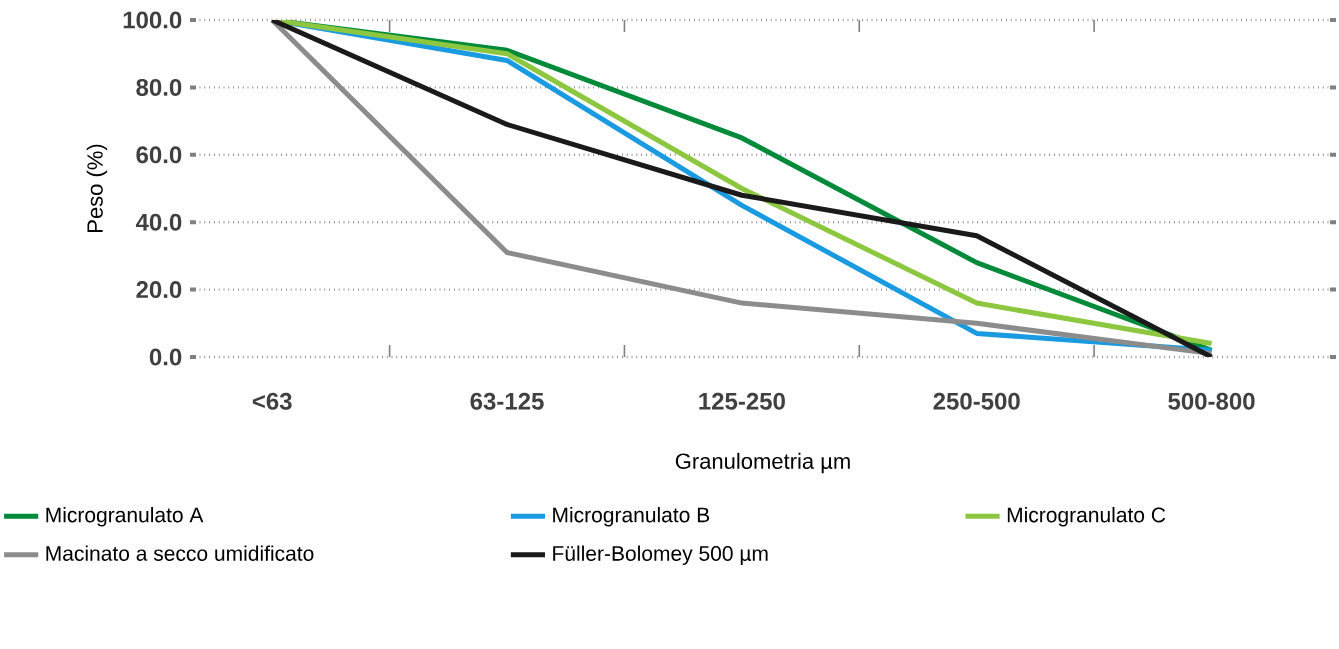 This screenshot has width=1339, height=649. Describe the element at coordinates (165, 357) in the screenshot. I see `y-tick-label: 0.0` at that location.